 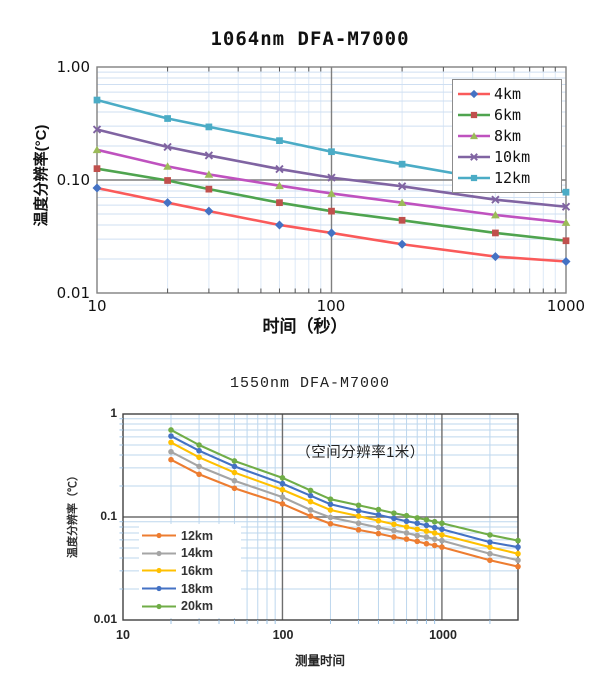 What do you see at coordinates (197, 553) in the screenshot?
I see `legend-item-label: 14km` at bounding box center [197, 553].